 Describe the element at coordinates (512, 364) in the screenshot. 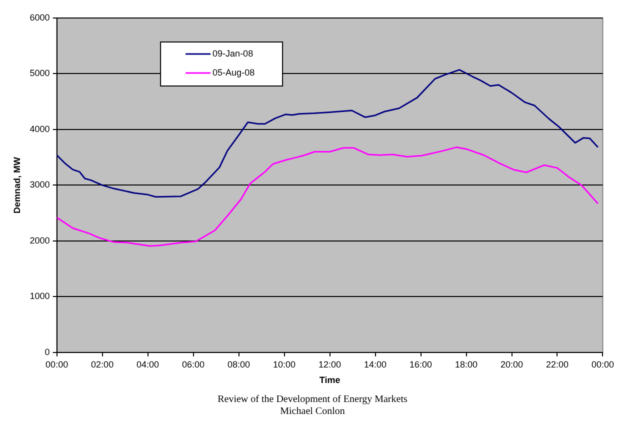

I see `x-tick-label: 20:00` at that location.